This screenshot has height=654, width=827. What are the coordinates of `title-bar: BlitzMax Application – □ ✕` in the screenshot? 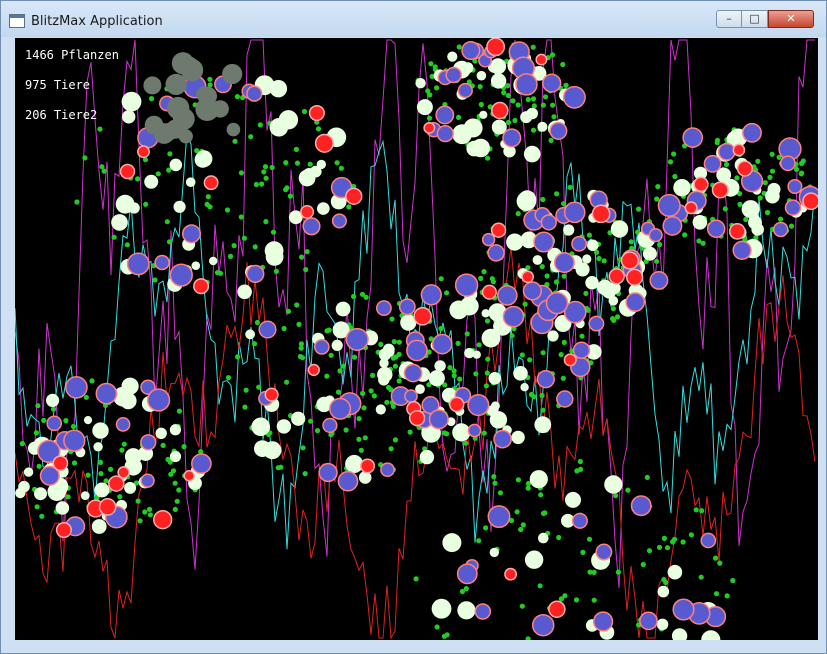 It's located at (413, 19).